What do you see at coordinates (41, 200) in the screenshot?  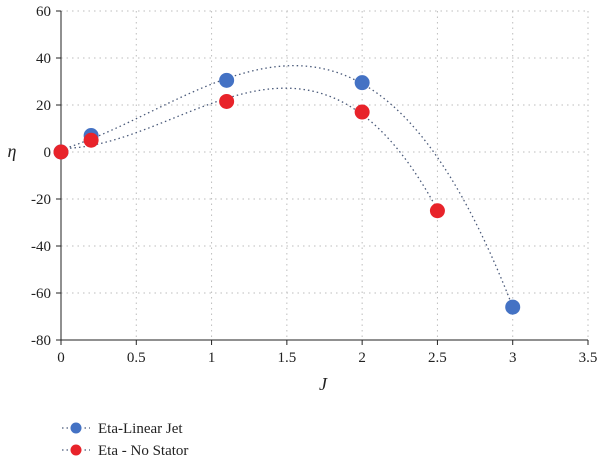 I see `y-tick-label: -20` at bounding box center [41, 200].